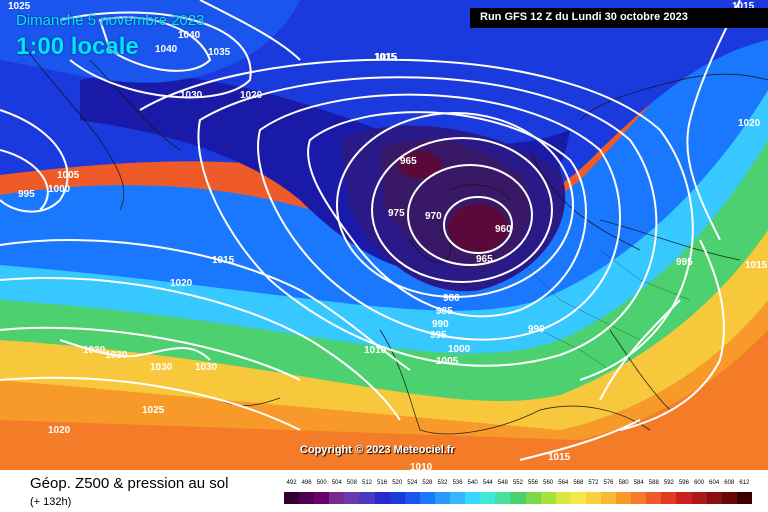  What do you see at coordinates (699, 483) in the screenshot?
I see `scale-label: 600` at bounding box center [699, 483].